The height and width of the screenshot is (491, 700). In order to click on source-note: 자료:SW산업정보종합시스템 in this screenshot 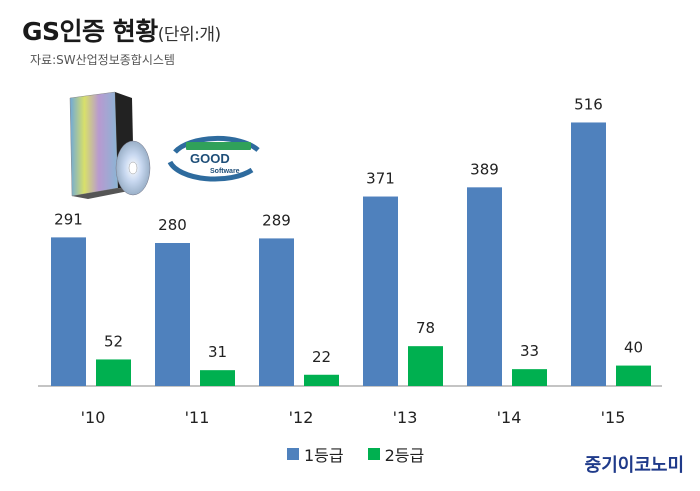, I will do `click(102, 60)`.